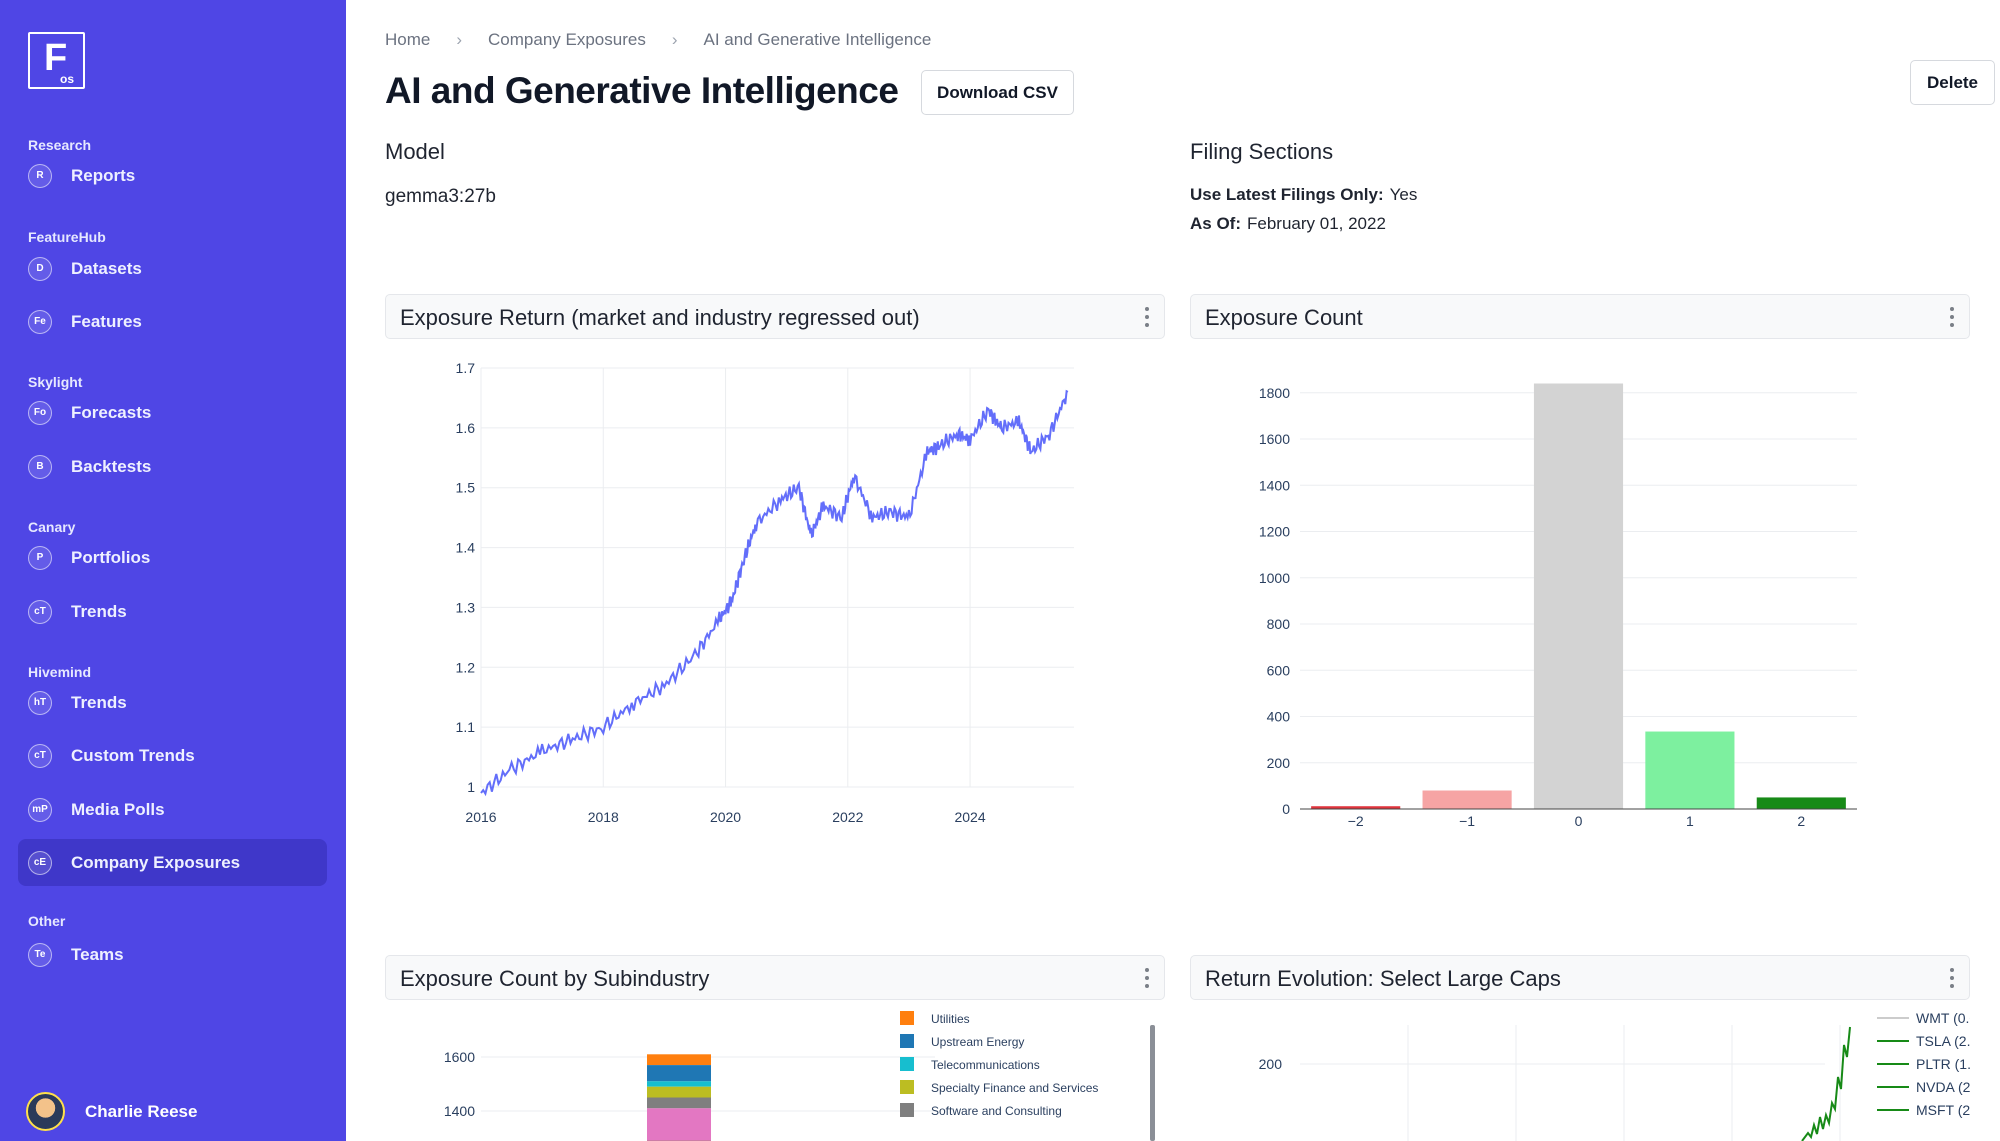  I want to click on x-tick-label: 0, so click(1579, 821).